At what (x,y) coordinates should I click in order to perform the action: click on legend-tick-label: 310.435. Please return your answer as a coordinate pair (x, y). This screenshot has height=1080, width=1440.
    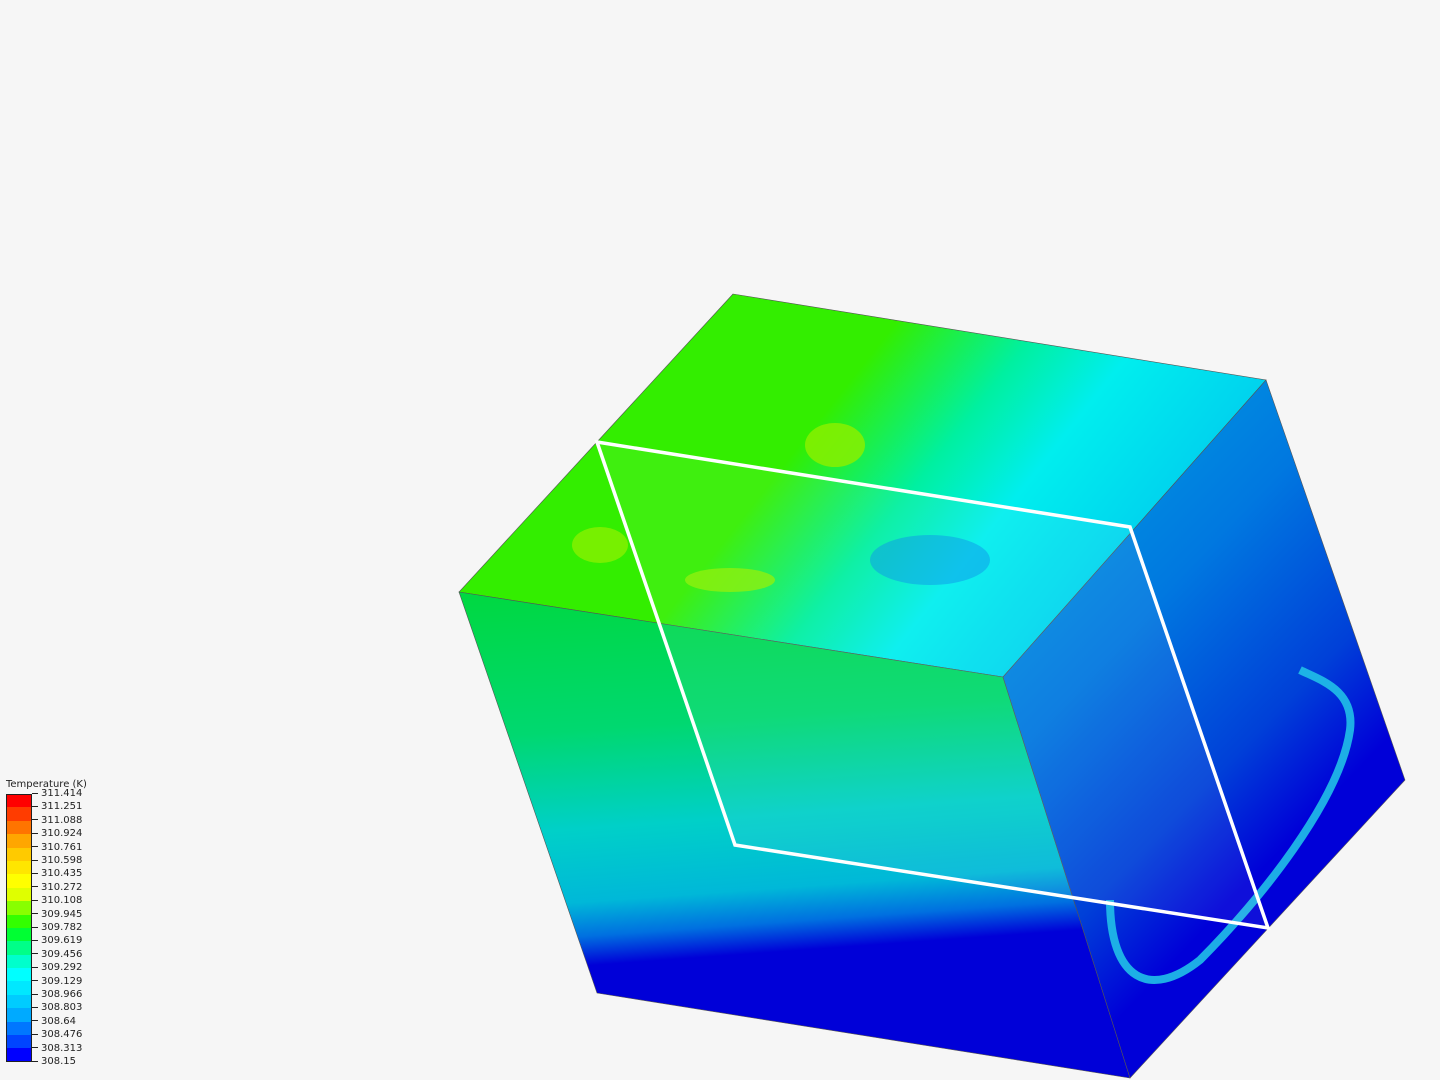
    Looking at the image, I should click on (57, 874).